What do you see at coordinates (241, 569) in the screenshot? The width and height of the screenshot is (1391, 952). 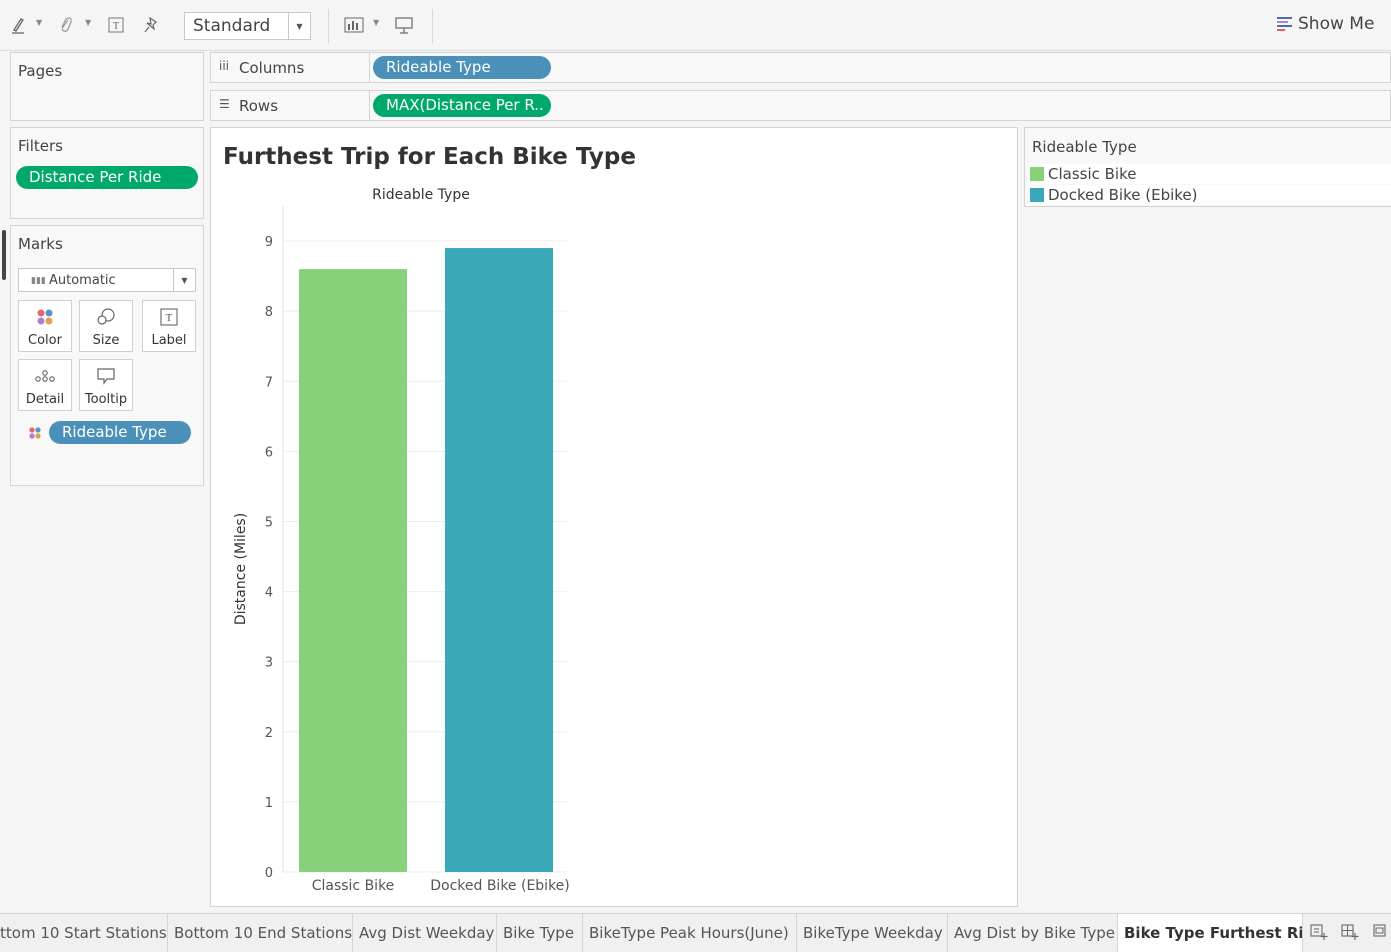 I see `y-axis-title: Distance (Miles)` at bounding box center [241, 569].